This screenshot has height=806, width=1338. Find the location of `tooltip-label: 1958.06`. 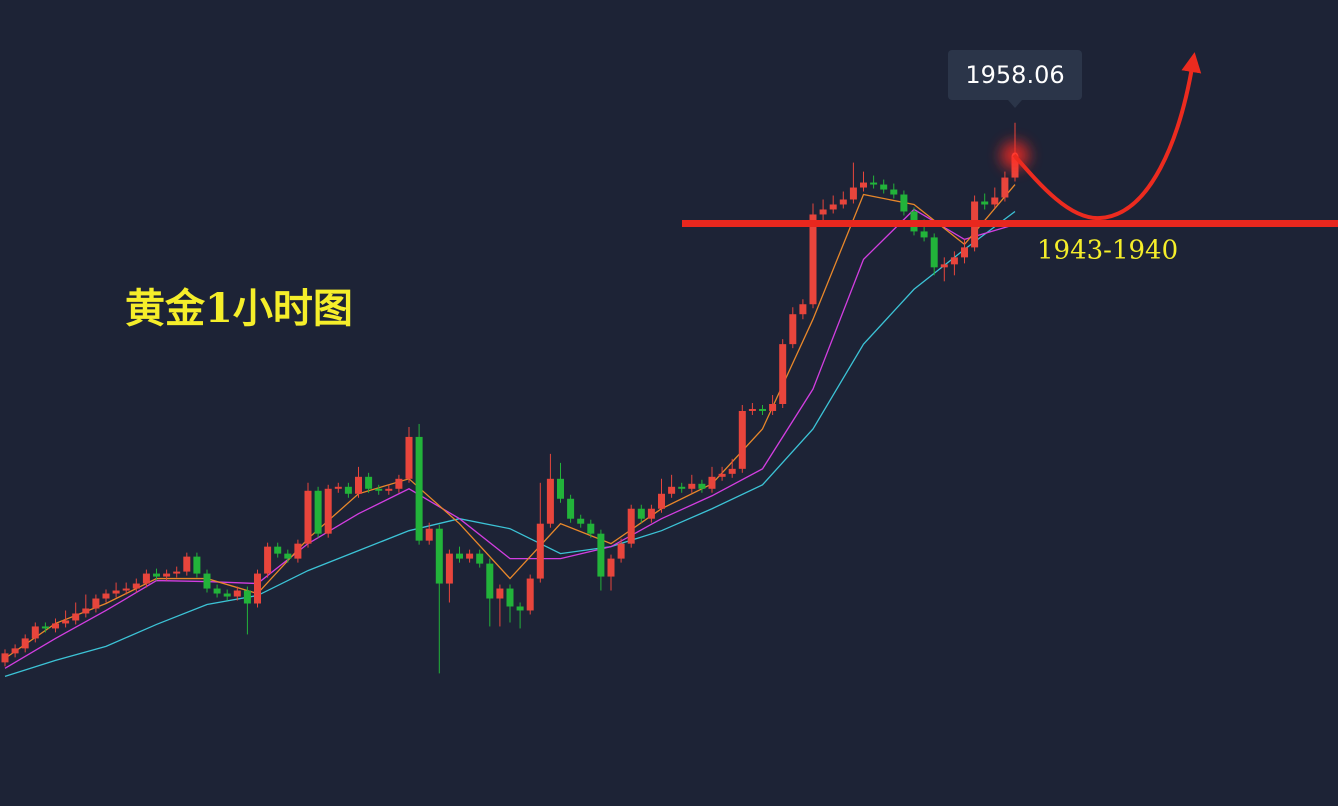

tooltip-label: 1958.06 is located at coordinates (1014, 75).